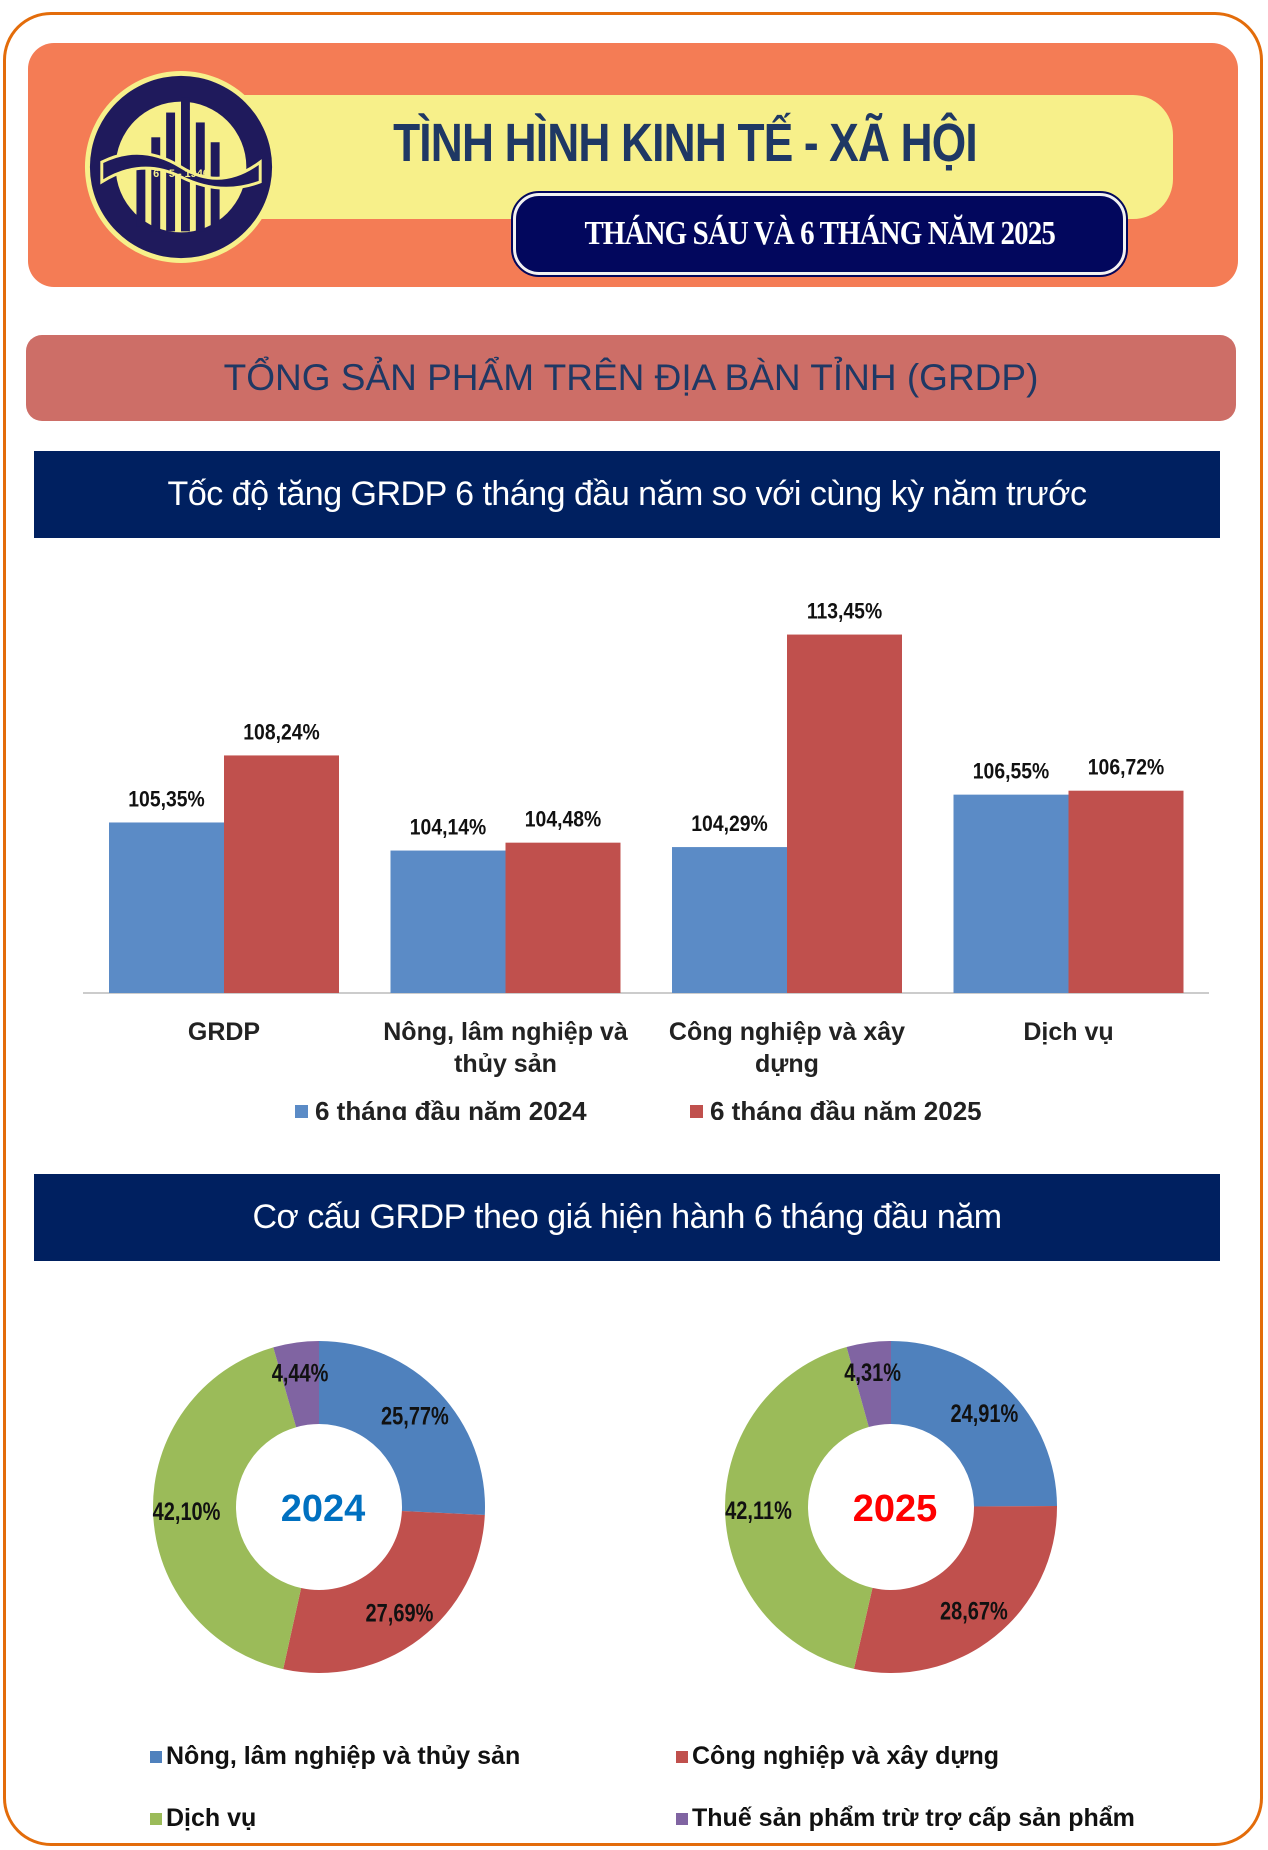  I want to click on data-label: 106,72%, so click(1126, 768).